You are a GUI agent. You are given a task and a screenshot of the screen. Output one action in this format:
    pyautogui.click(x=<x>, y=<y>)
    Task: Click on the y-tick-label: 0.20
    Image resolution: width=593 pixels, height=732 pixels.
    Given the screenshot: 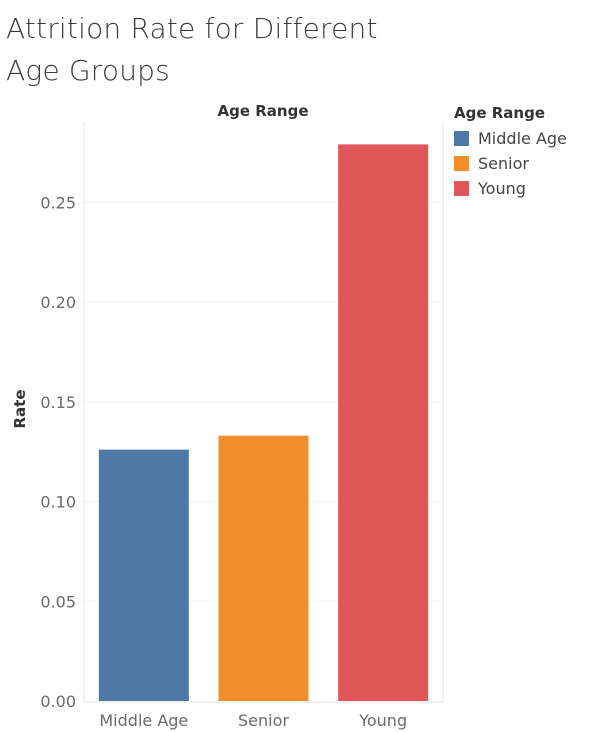 What is the action you would take?
    pyautogui.click(x=58, y=302)
    